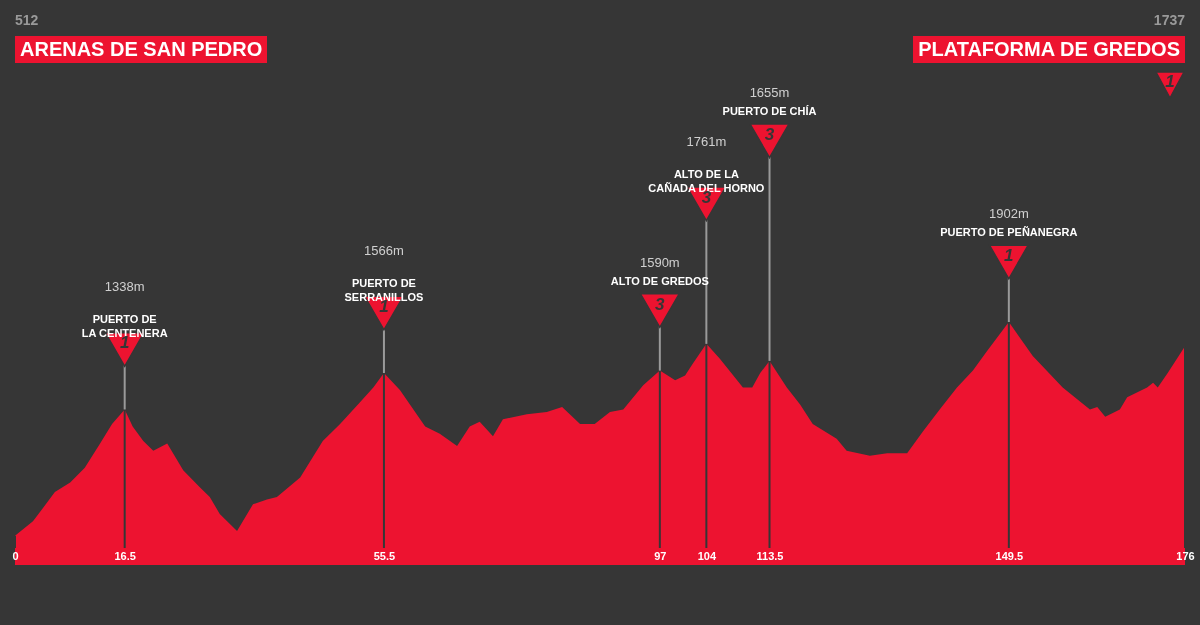 This screenshot has height=625, width=1200. Describe the element at coordinates (1051, 52) in the screenshot. I see `text: 1737 PLATAFORMA DE GREDOS 1` at that location.